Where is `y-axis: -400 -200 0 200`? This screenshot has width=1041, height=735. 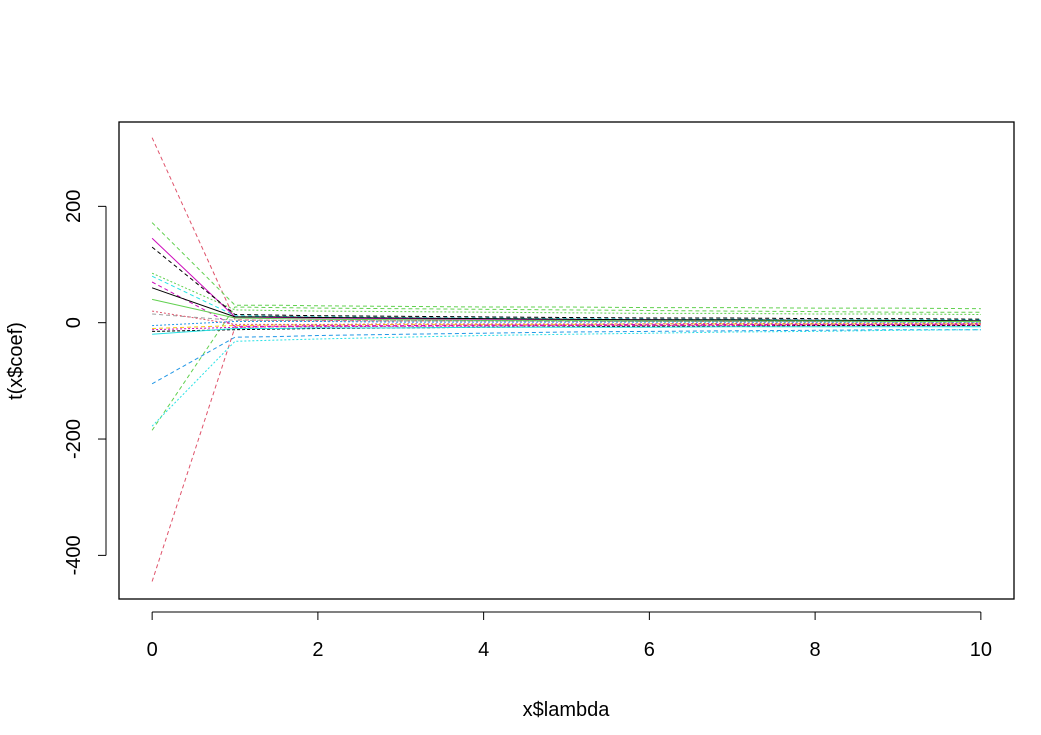 y-axis: -400 -200 0 200 is located at coordinates (85, 382).